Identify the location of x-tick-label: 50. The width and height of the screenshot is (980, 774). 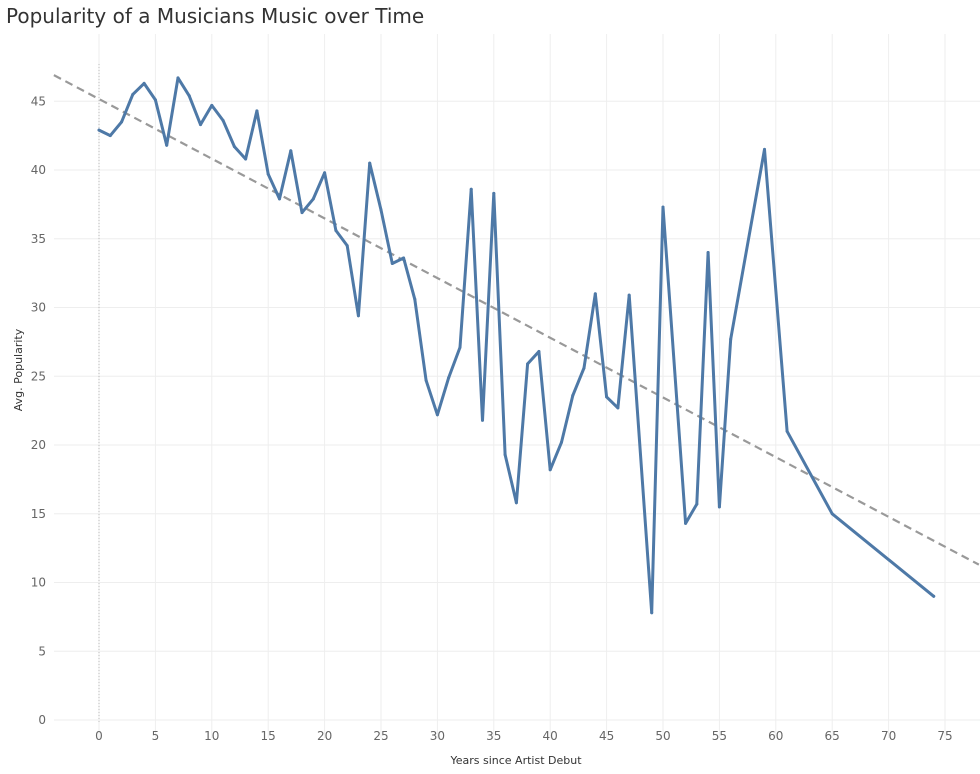
(662, 736).